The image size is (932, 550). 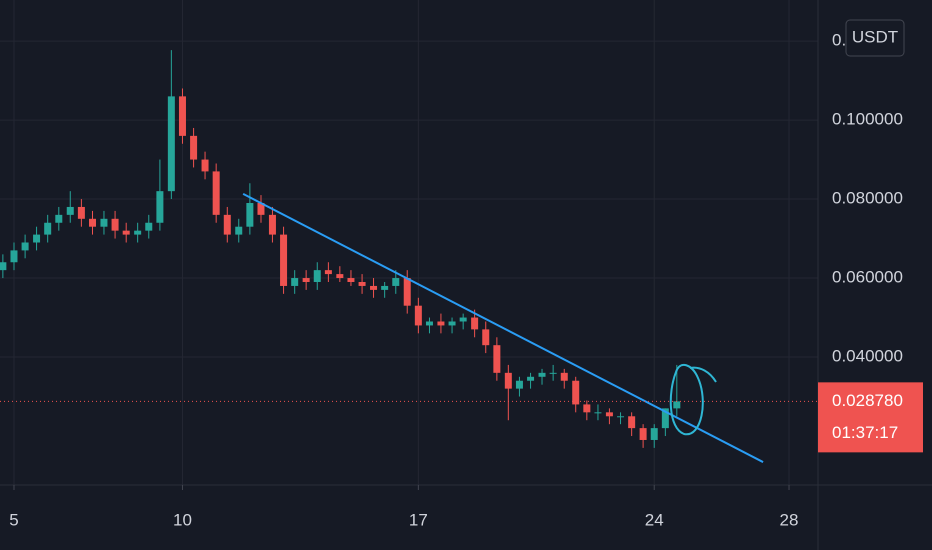 I want to click on currency-label: USDT, so click(x=875, y=36).